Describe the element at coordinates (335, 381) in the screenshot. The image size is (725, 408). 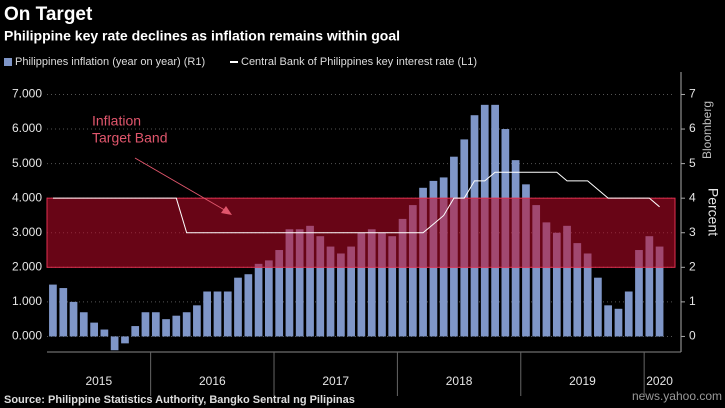
I see `x-tick-label: 2017` at that location.